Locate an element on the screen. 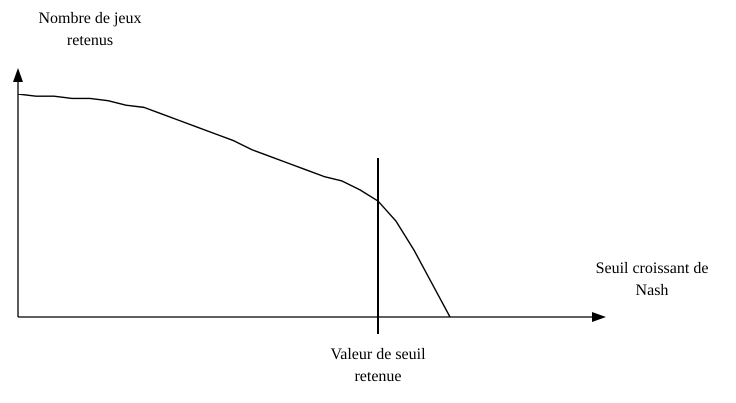 The image size is (736, 403). text: Valeur de seuil retenue is located at coordinates (378, 366).